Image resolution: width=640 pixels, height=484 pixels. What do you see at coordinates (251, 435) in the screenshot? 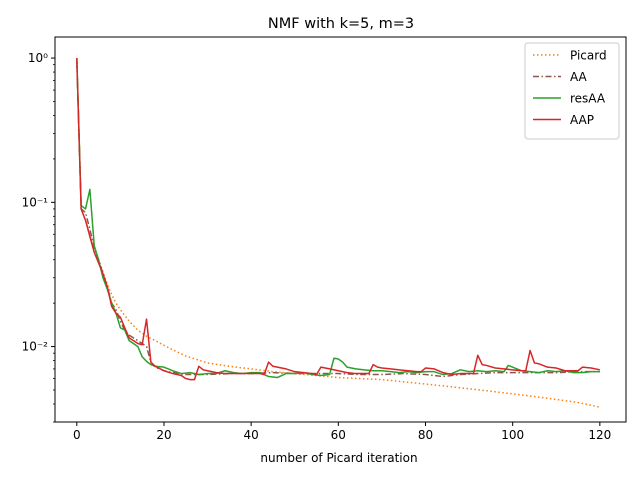
I see `x-tick-label: 40` at bounding box center [251, 435].